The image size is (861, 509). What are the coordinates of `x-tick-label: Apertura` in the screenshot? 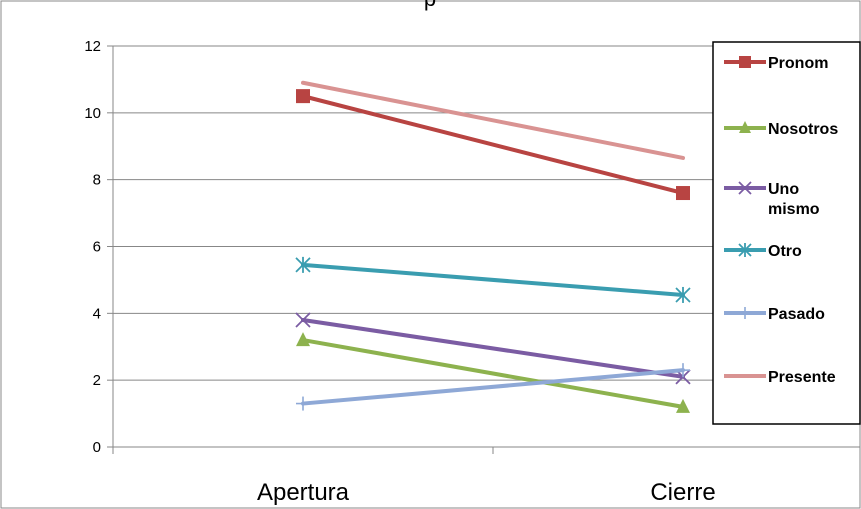 It's located at (303, 492).